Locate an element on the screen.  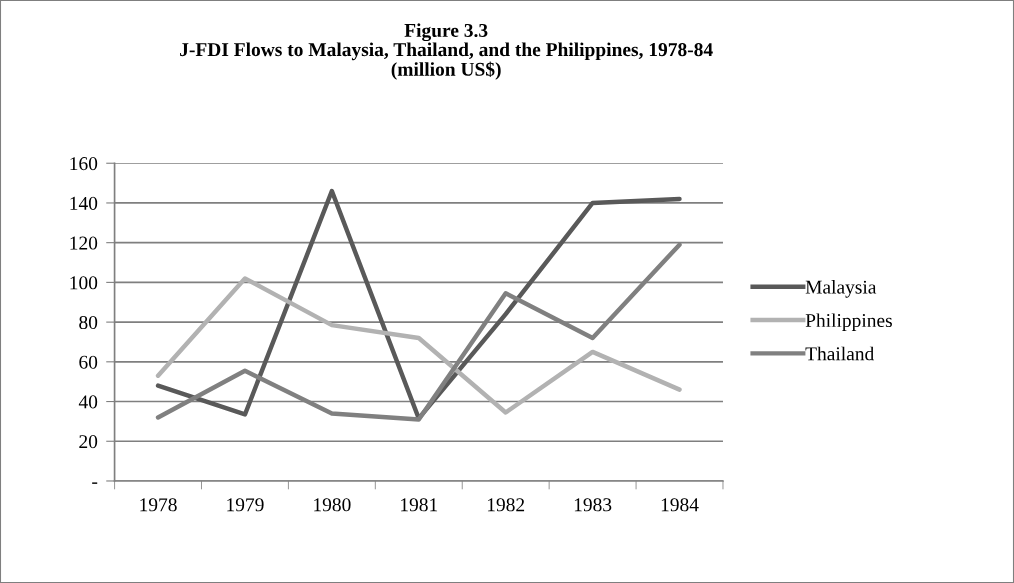
line-series is located at coordinates (418, 345).